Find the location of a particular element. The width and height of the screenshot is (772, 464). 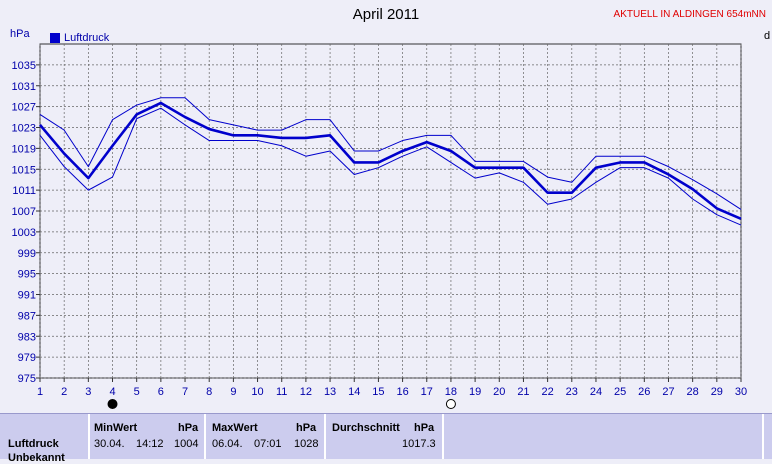

edge-cell is located at coordinates (767, 436).